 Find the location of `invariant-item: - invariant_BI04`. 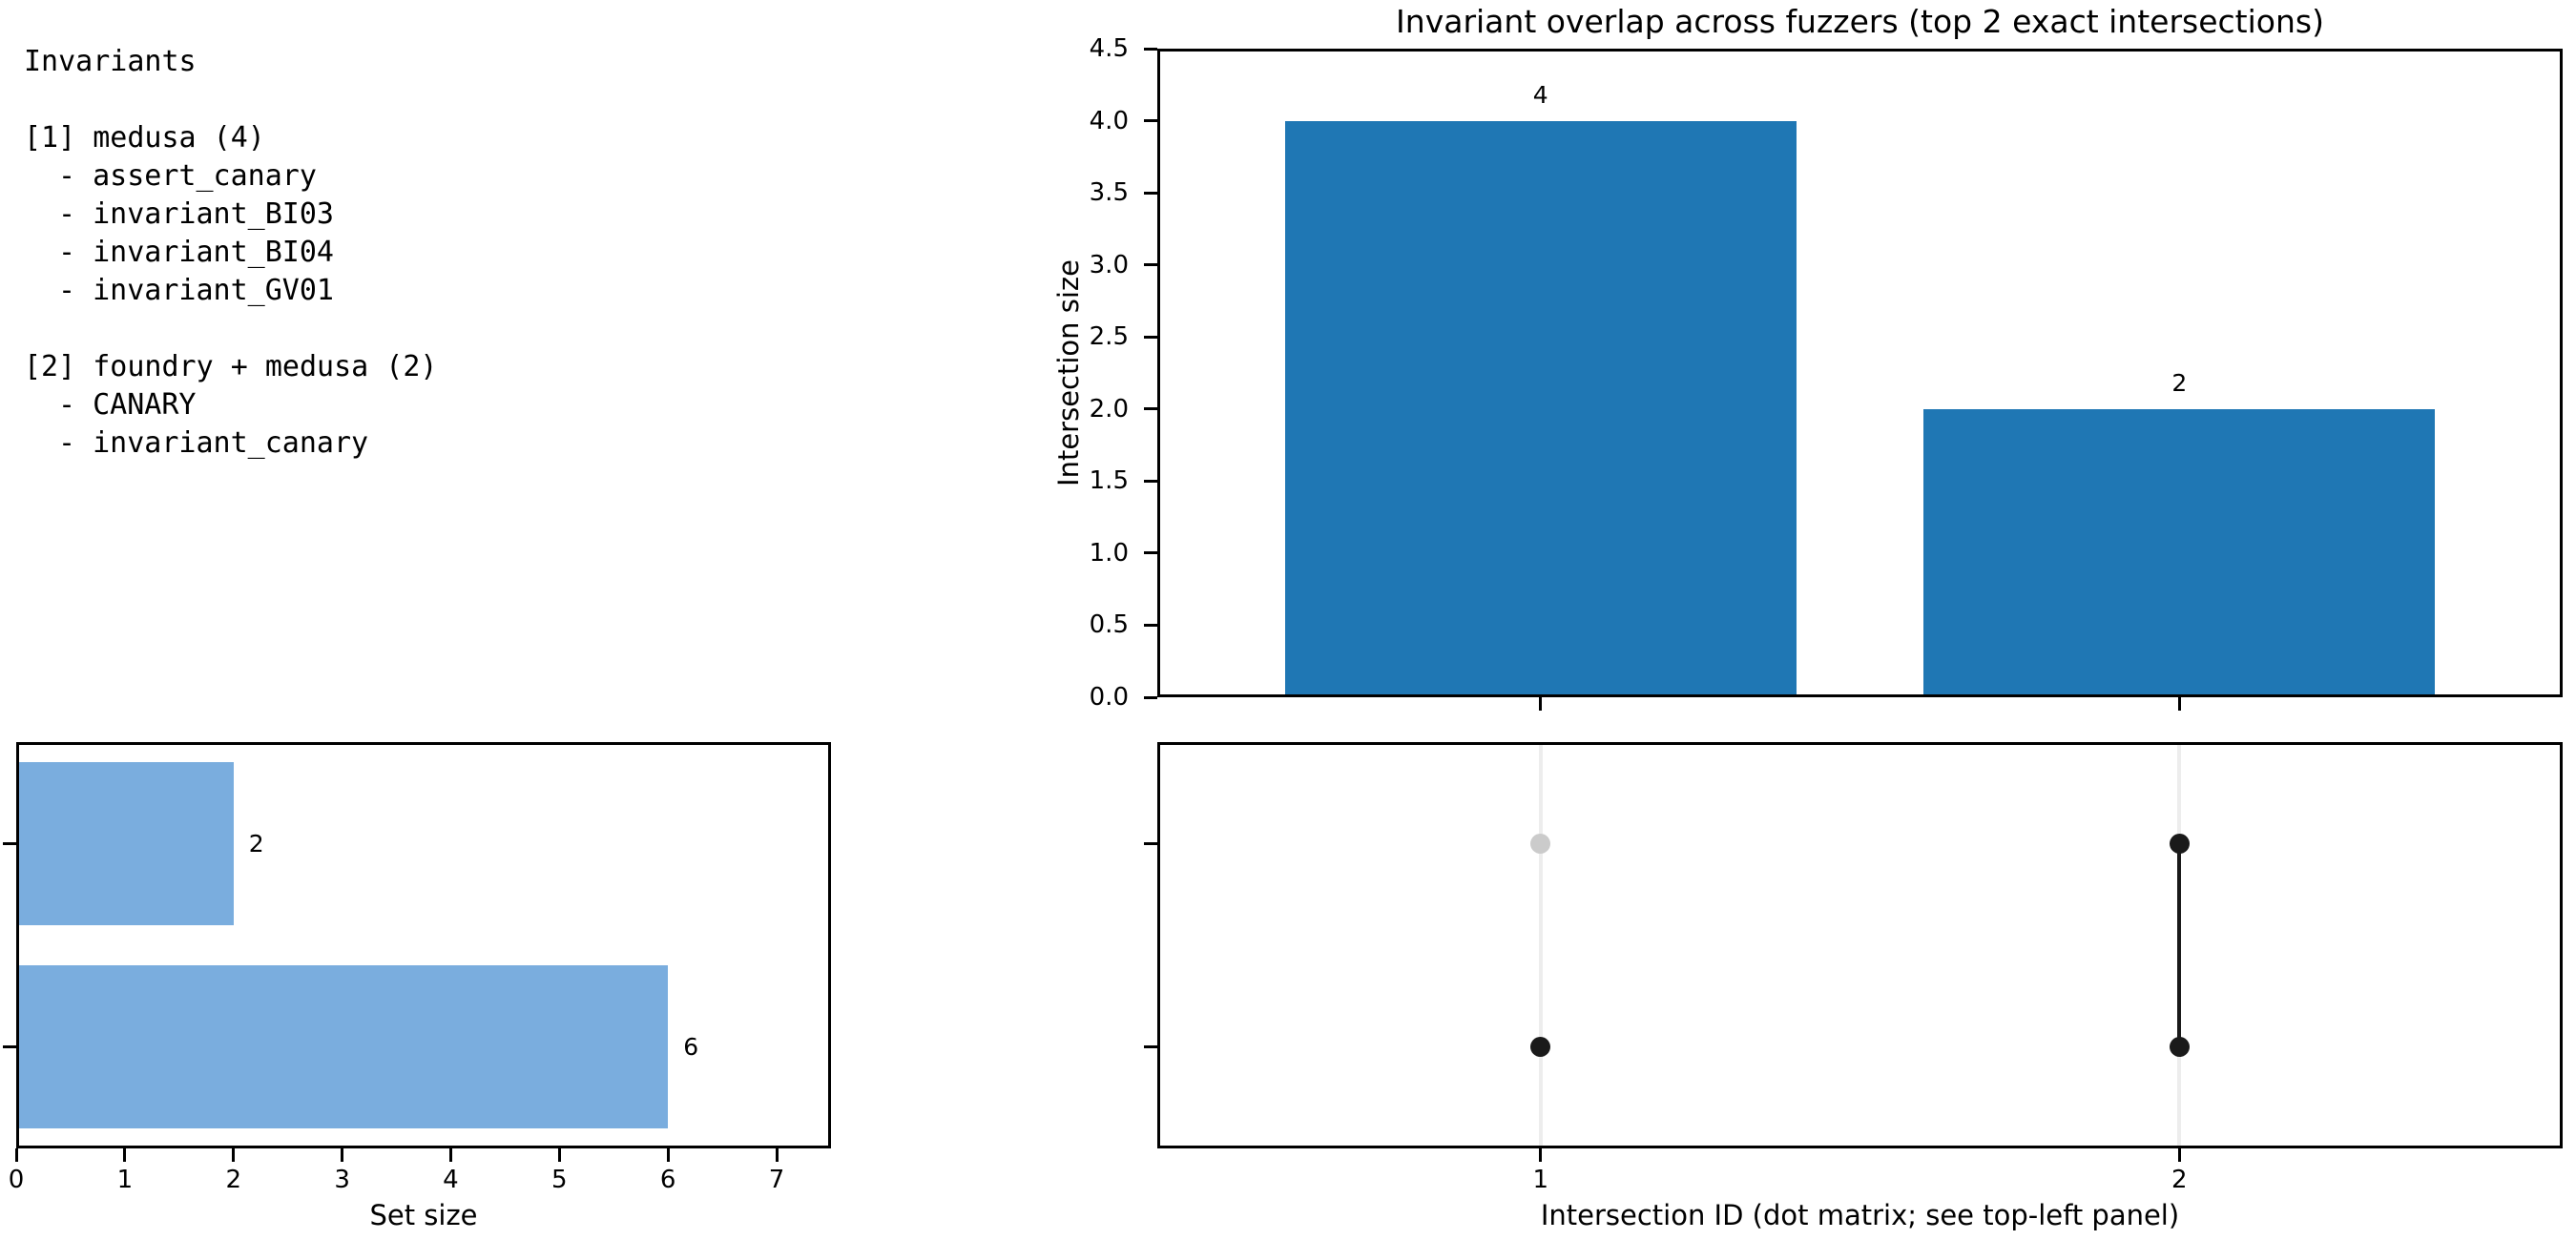

invariant-item: - invariant_BI04 is located at coordinates (196, 252).